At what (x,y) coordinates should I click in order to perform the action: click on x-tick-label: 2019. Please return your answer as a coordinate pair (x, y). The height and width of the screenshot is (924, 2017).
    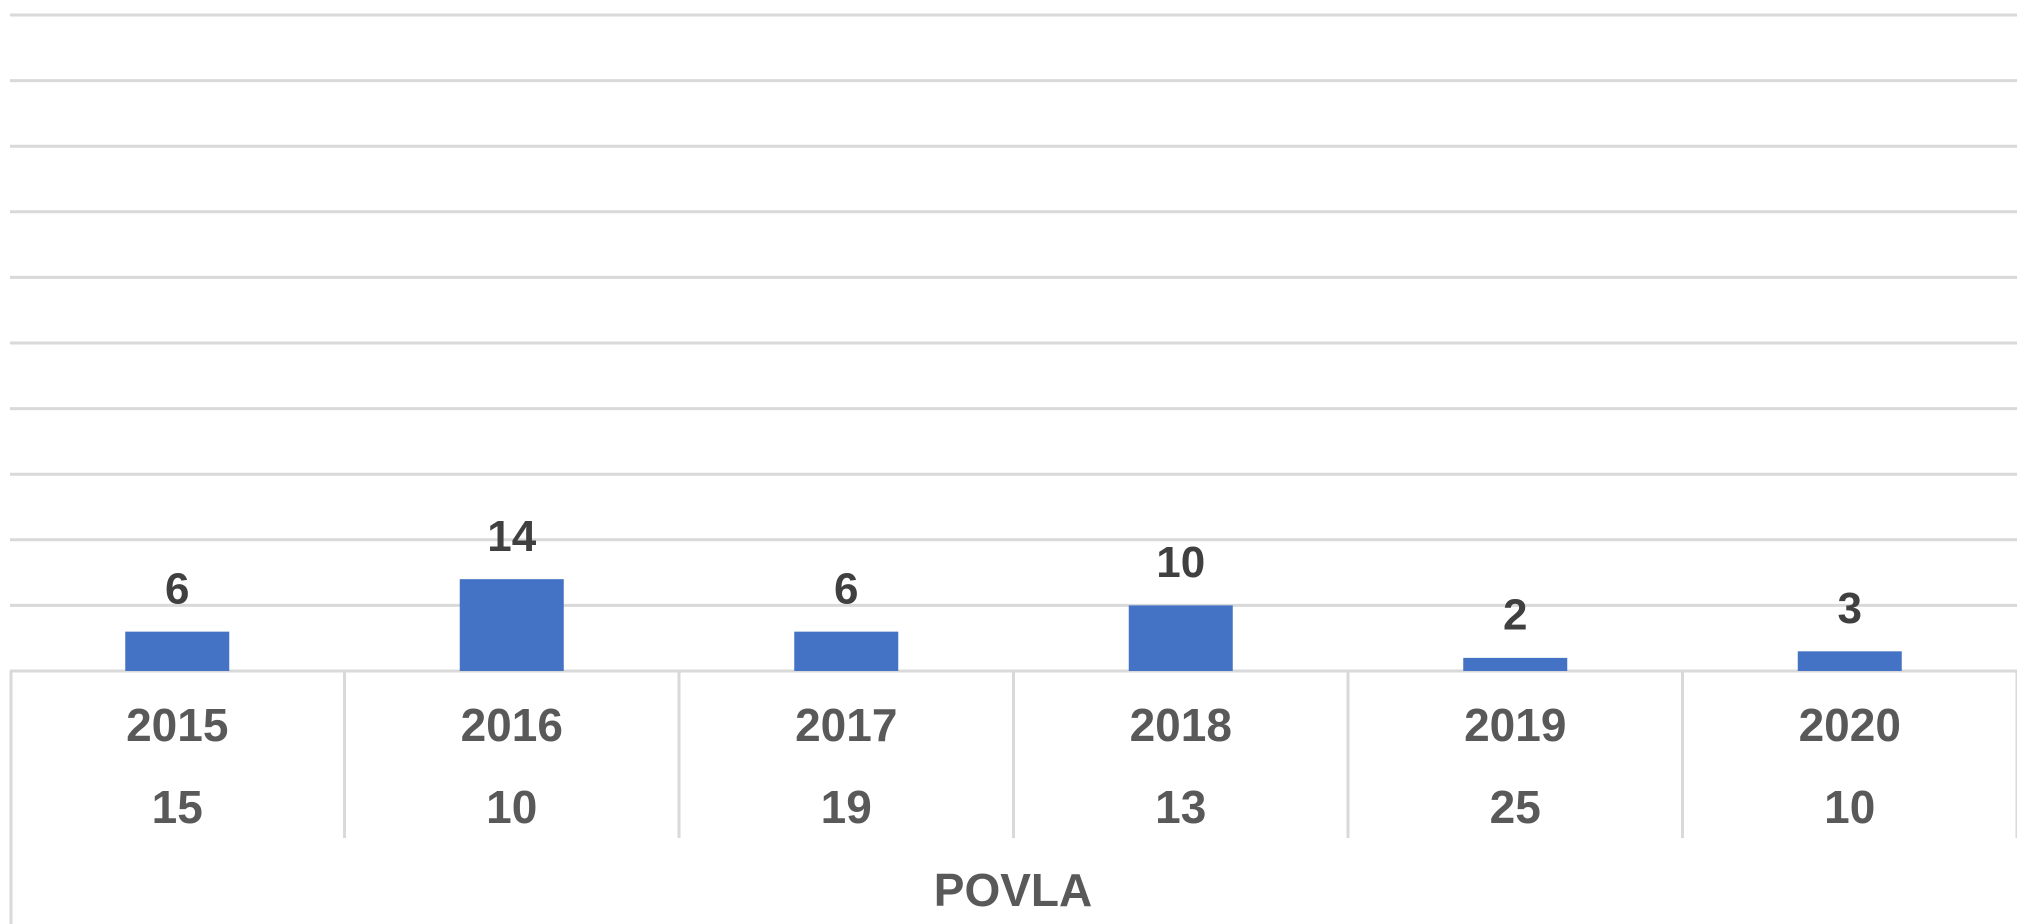
    Looking at the image, I should click on (1515, 725).